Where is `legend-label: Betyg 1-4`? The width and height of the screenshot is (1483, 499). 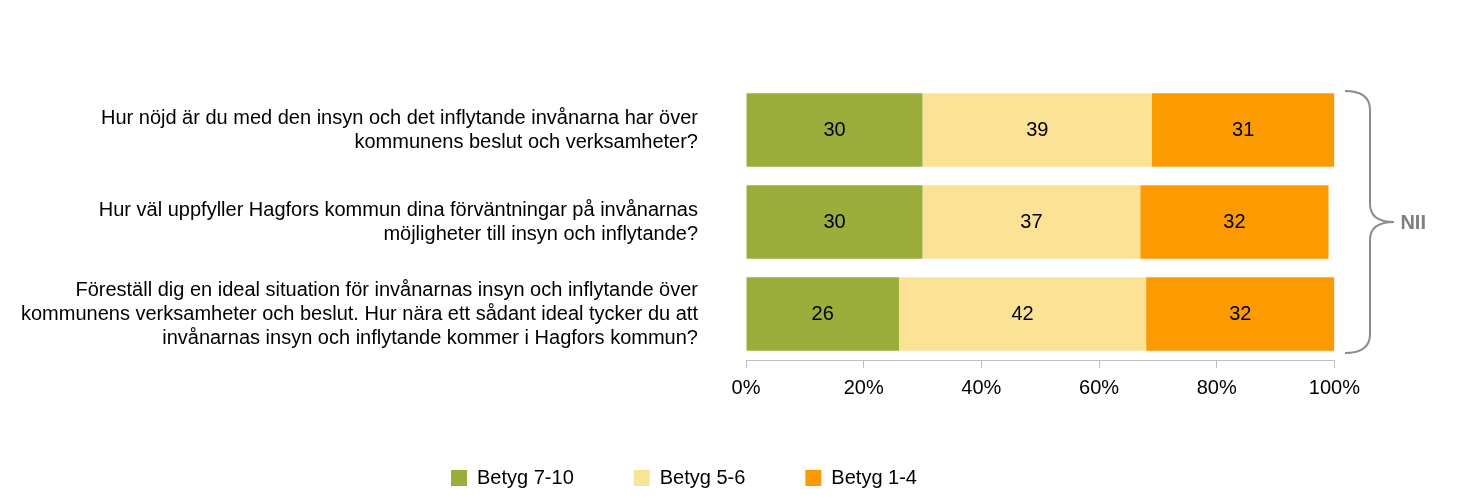
legend-label: Betyg 1-4 is located at coordinates (874, 476).